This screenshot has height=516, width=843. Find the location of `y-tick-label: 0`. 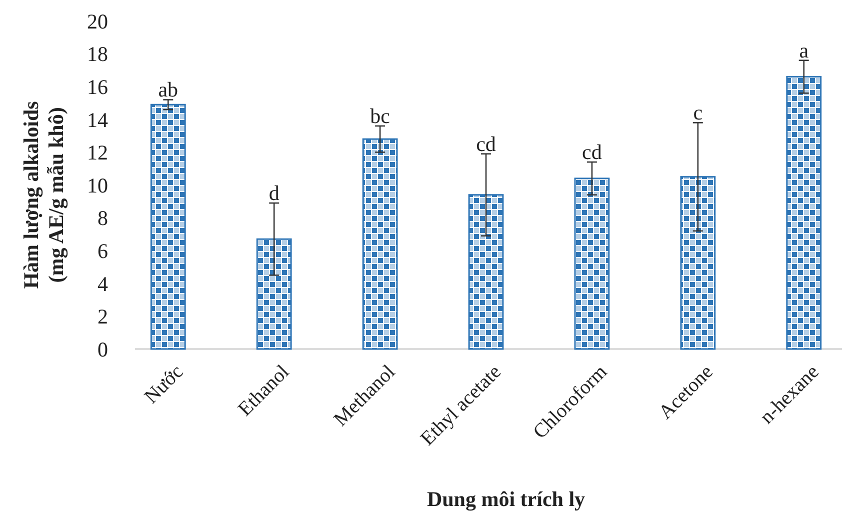

y-tick-label: 0 is located at coordinates (103, 349).